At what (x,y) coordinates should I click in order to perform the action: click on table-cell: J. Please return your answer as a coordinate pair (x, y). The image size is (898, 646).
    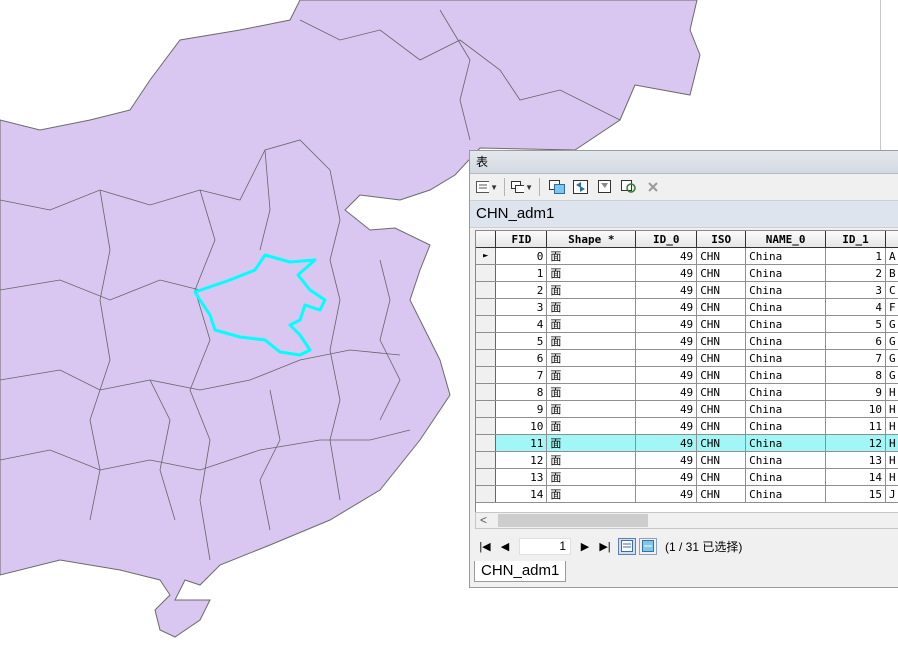
    Looking at the image, I should click on (891, 494).